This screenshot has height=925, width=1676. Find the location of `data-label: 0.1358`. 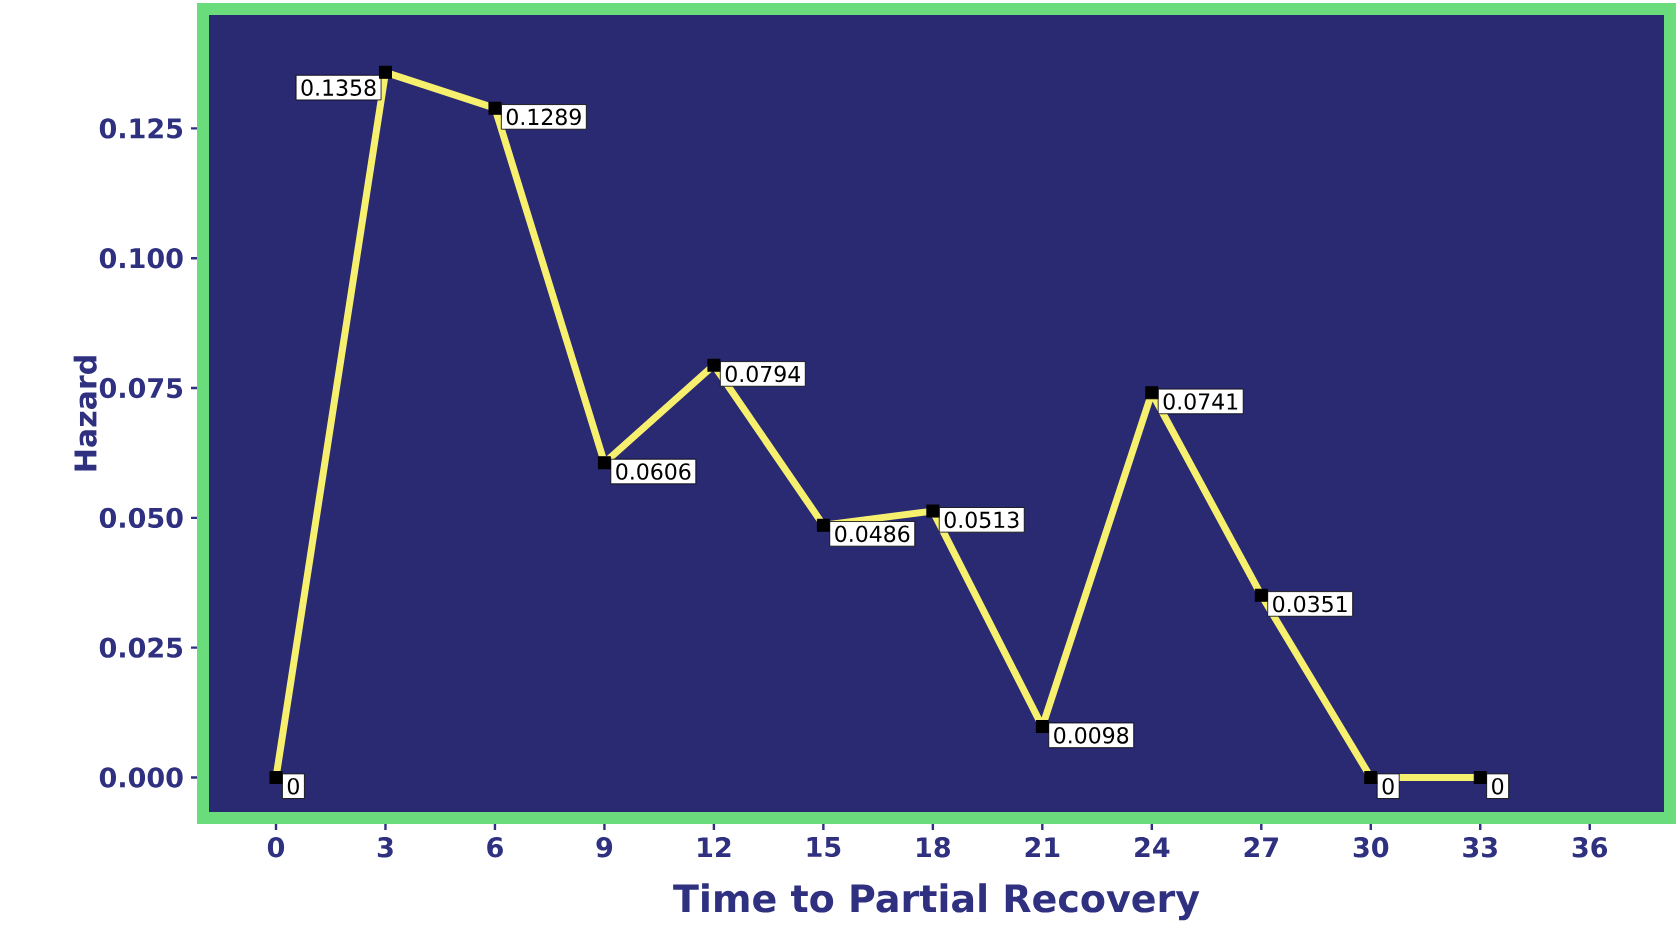

data-label: 0.1358 is located at coordinates (338, 87).